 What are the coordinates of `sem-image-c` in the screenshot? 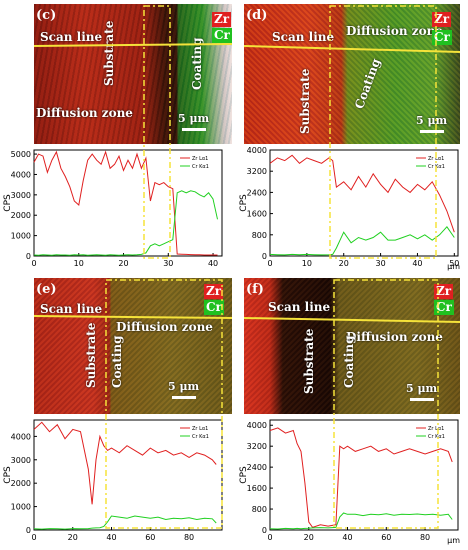 It's located at (133, 74).